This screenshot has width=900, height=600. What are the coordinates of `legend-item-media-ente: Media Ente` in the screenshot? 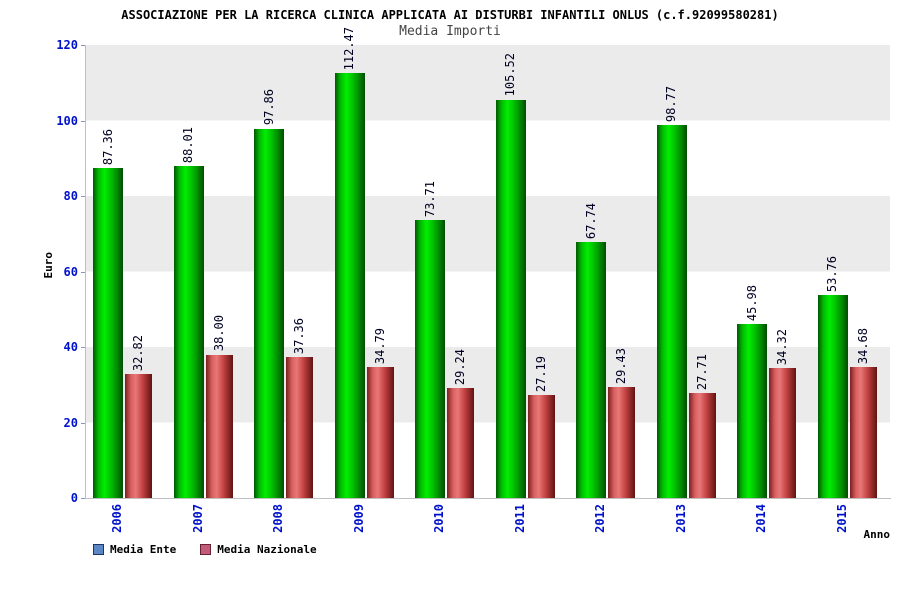 It's located at (134, 549).